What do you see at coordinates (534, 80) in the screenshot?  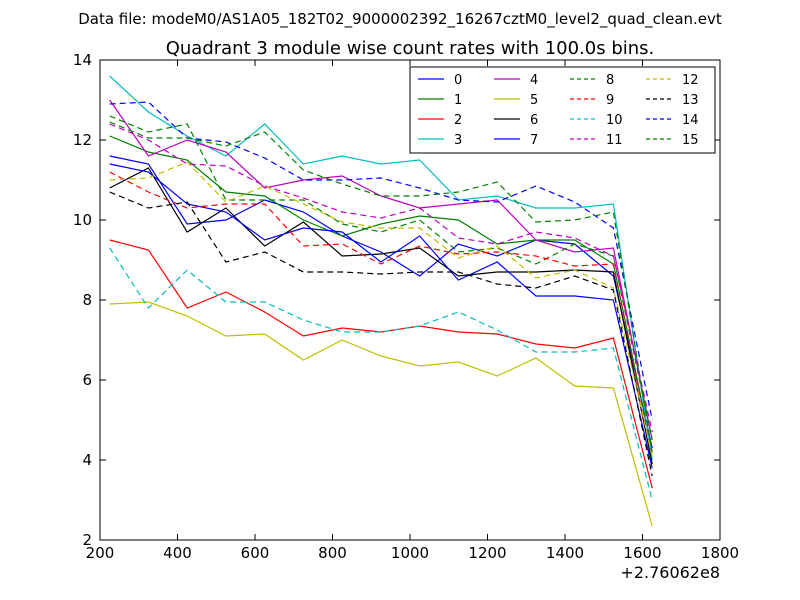 I see `legend-label-4: 4` at bounding box center [534, 80].